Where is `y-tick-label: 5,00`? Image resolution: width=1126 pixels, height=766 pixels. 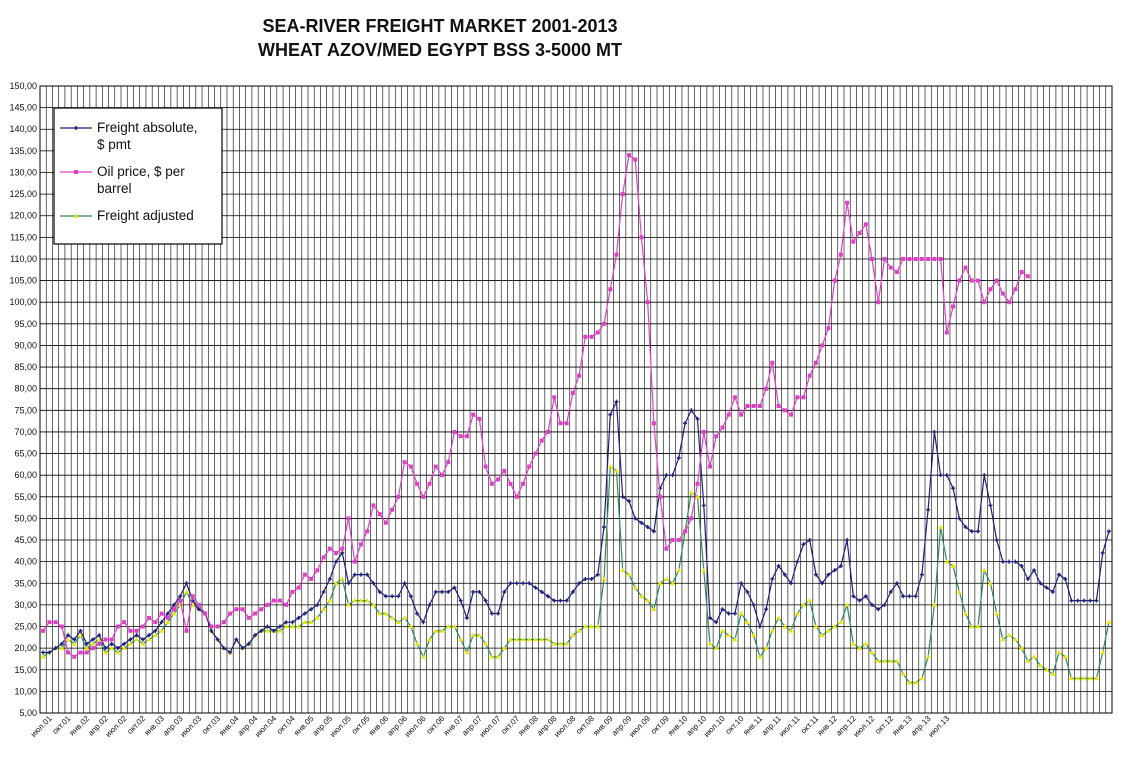 y-tick-label: 5,00 is located at coordinates (28, 713).